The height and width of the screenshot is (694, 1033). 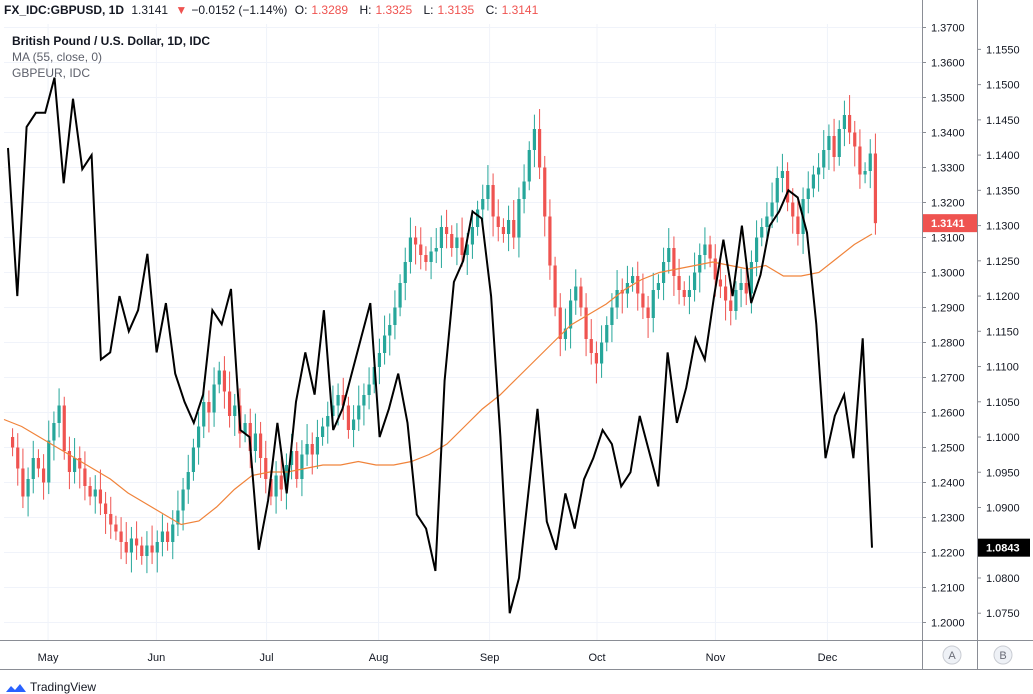 I want to click on compare-last-tag-label: 1.0843, so click(x=1003, y=549).